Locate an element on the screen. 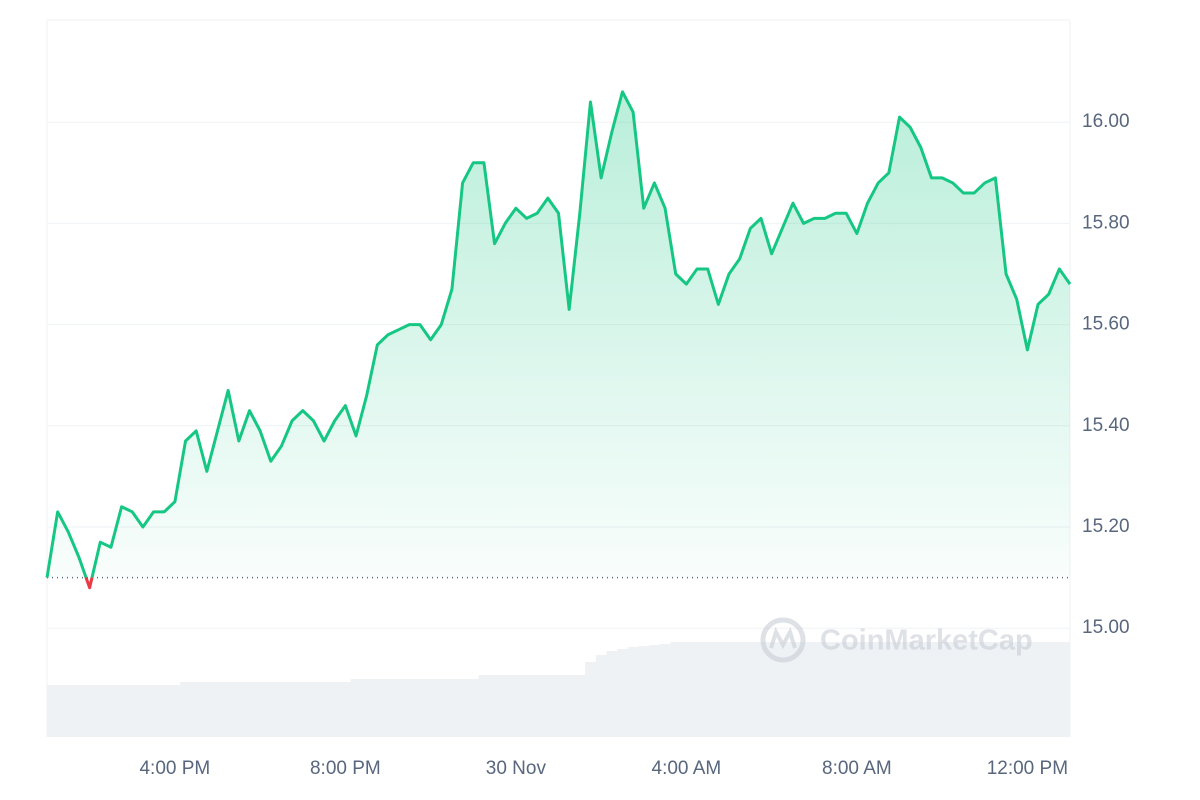  y-tick-label: 16.00 is located at coordinates (1106, 121).